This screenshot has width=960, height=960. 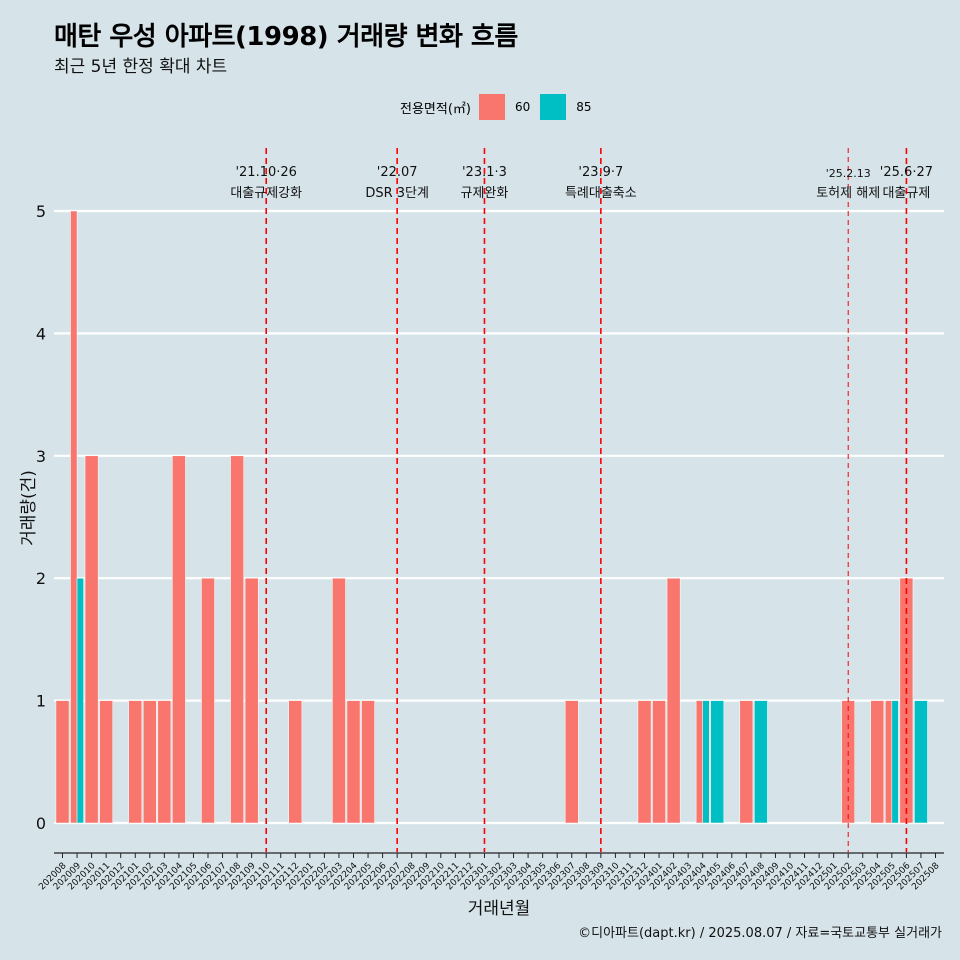 I want to click on y-axis-title: 거래량(건), so click(x=29, y=508).